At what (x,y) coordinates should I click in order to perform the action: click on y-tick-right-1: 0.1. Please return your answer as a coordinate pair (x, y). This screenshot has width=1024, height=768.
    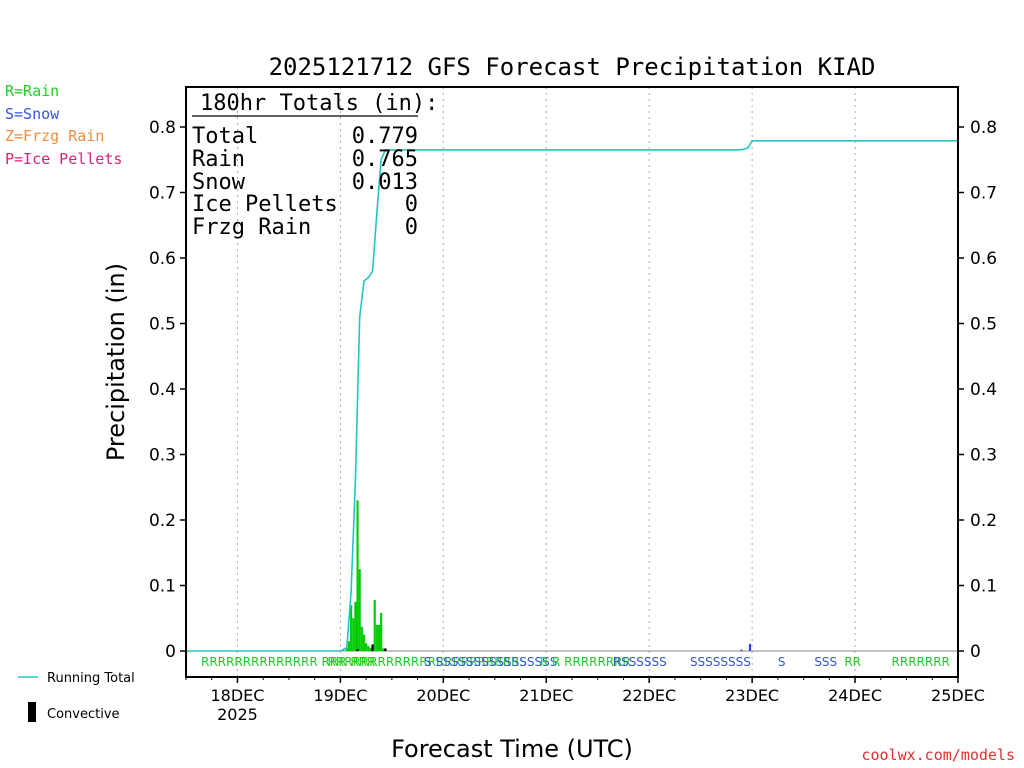
    Looking at the image, I should click on (983, 587).